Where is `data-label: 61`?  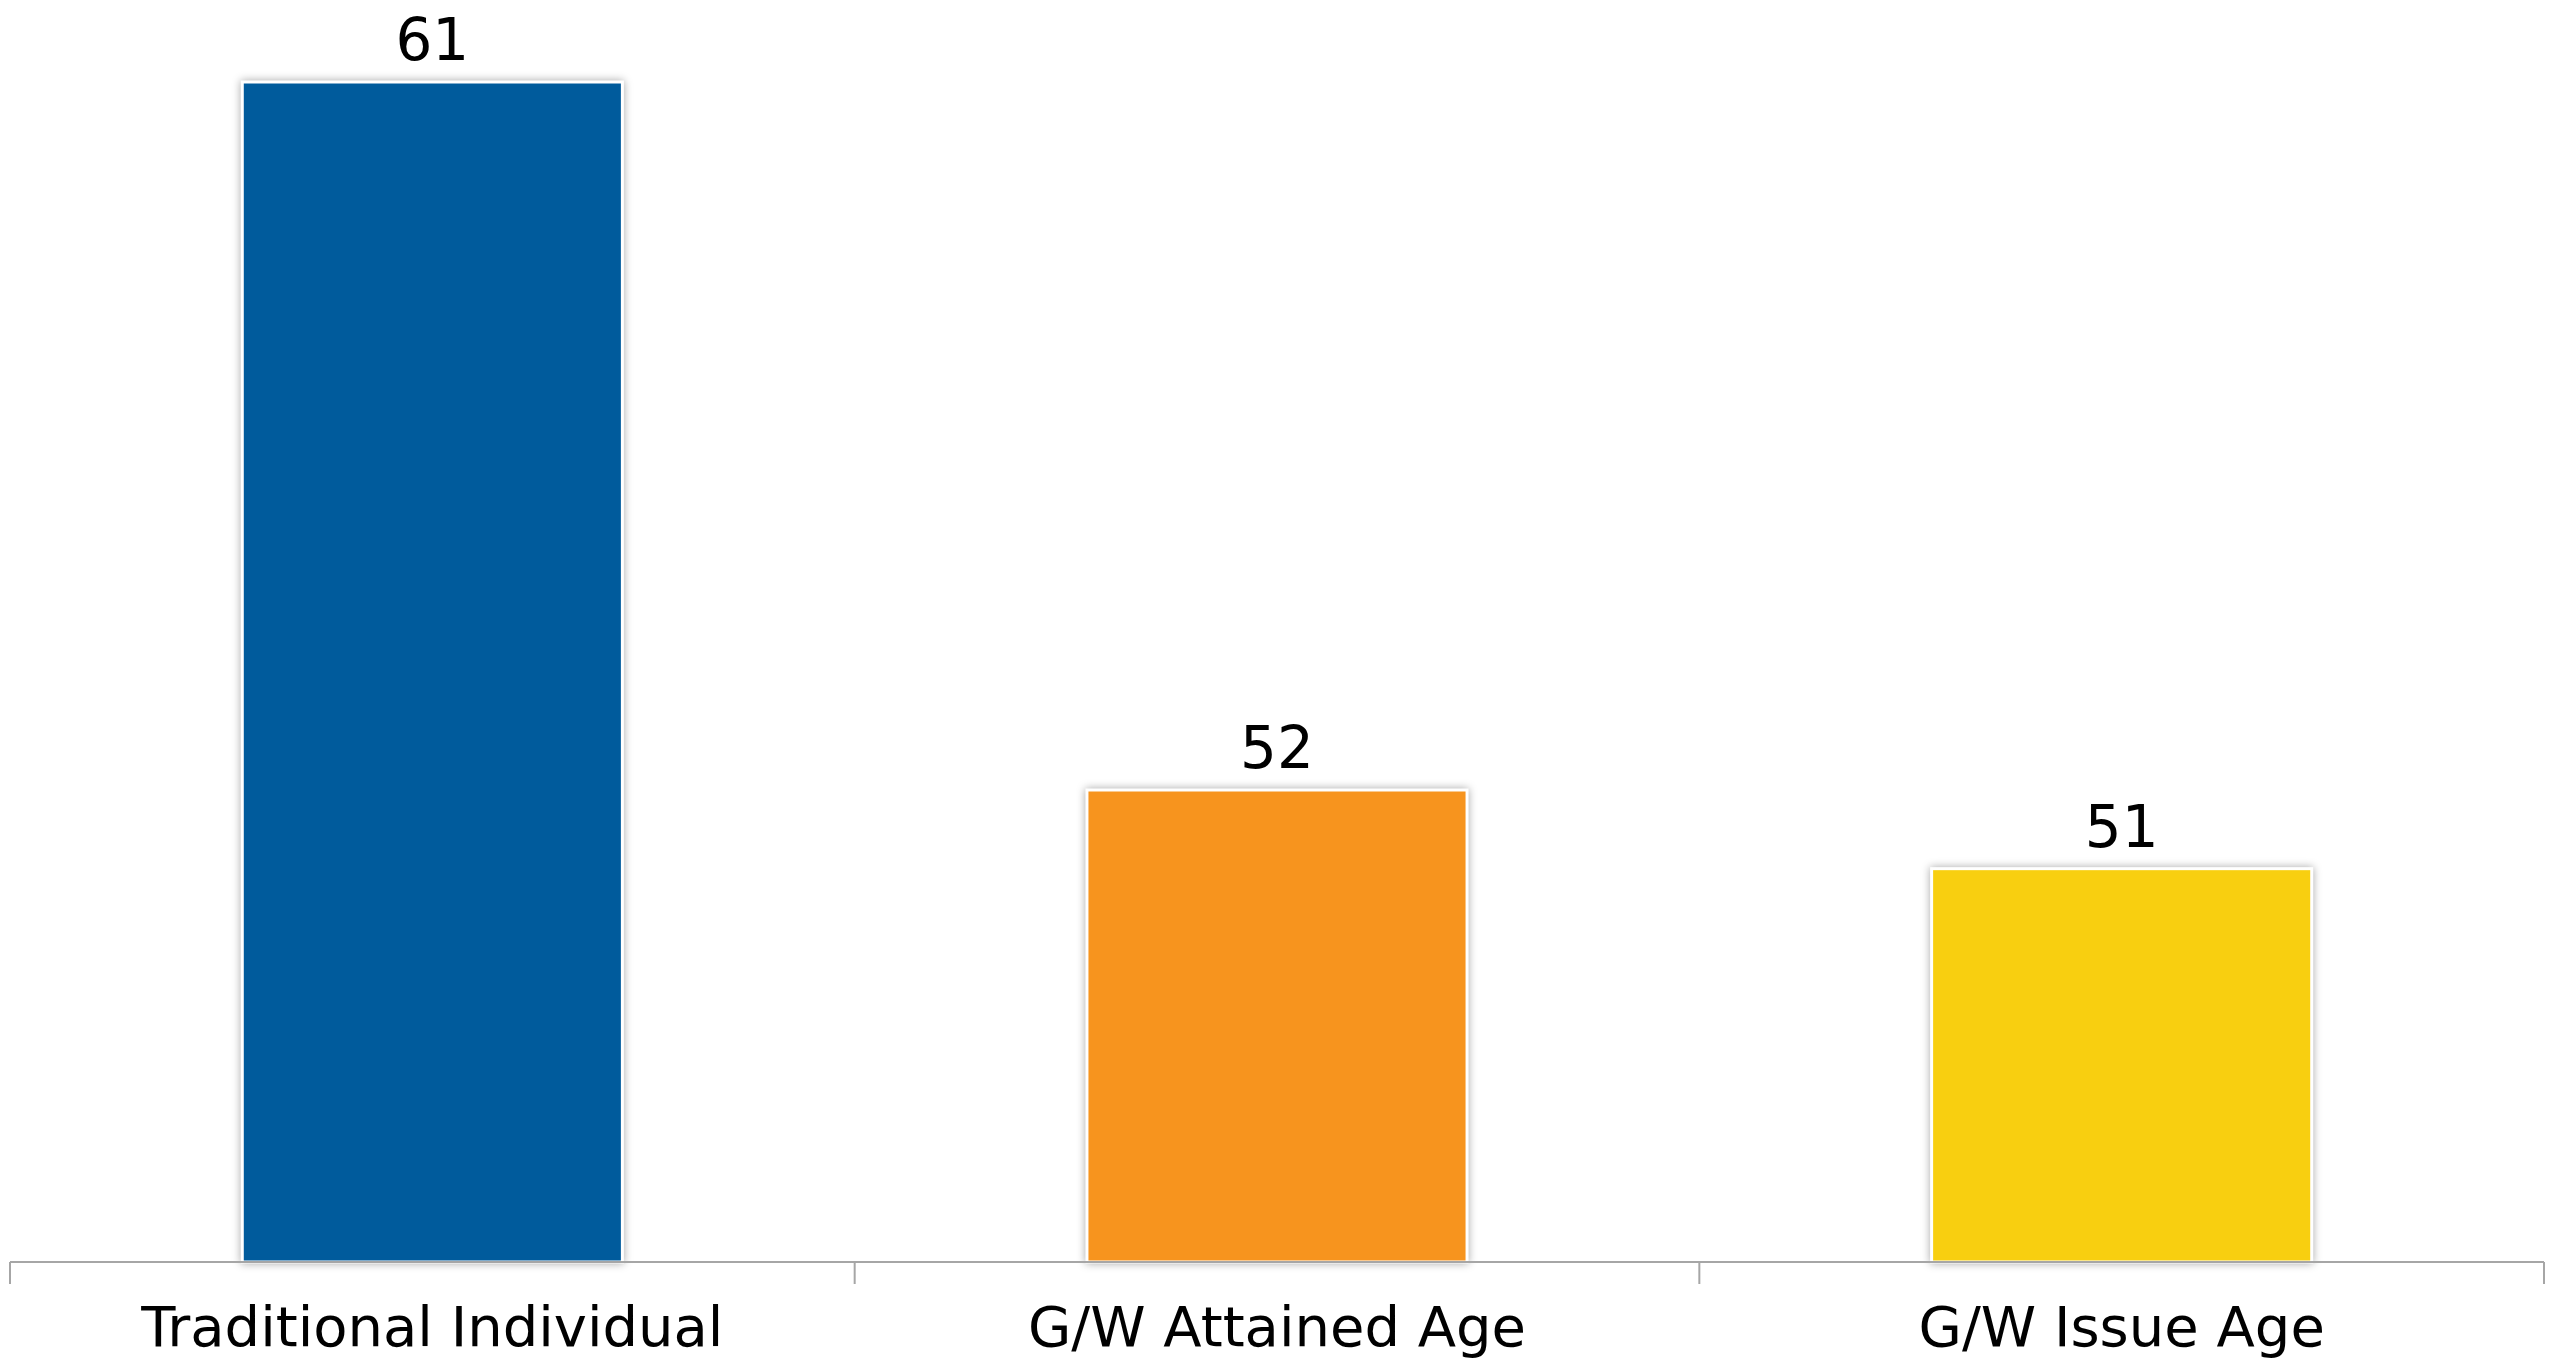
data-label: 61 is located at coordinates (432, 40).